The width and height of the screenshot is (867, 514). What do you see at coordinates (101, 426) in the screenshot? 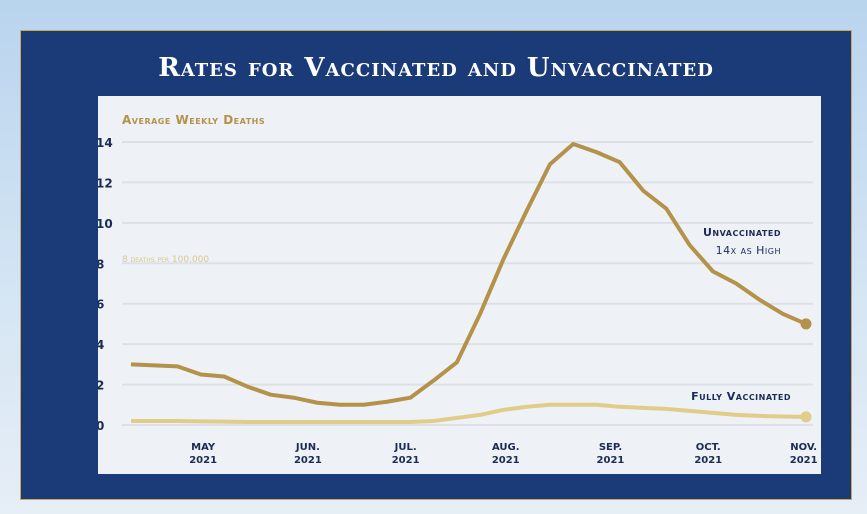
I see `y-tick-label: 0` at bounding box center [101, 426].